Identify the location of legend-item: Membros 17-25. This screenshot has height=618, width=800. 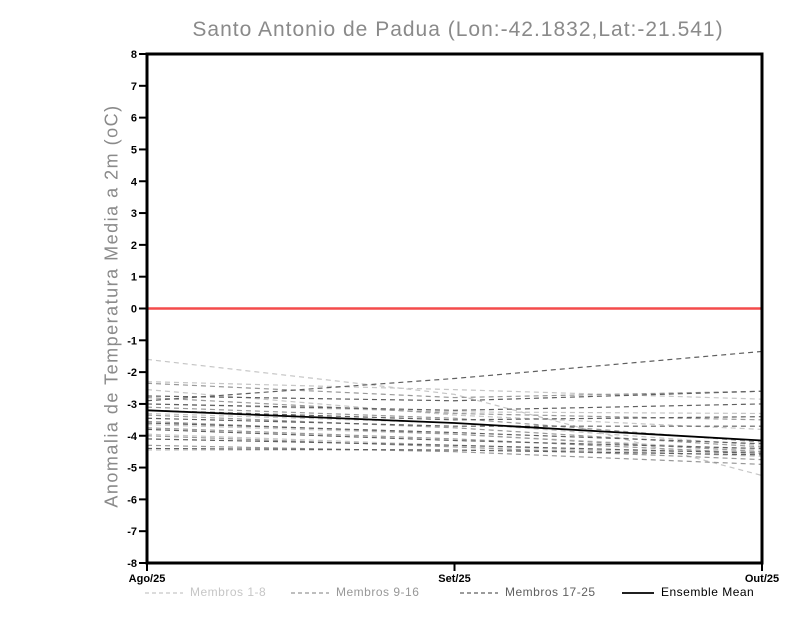
(528, 592).